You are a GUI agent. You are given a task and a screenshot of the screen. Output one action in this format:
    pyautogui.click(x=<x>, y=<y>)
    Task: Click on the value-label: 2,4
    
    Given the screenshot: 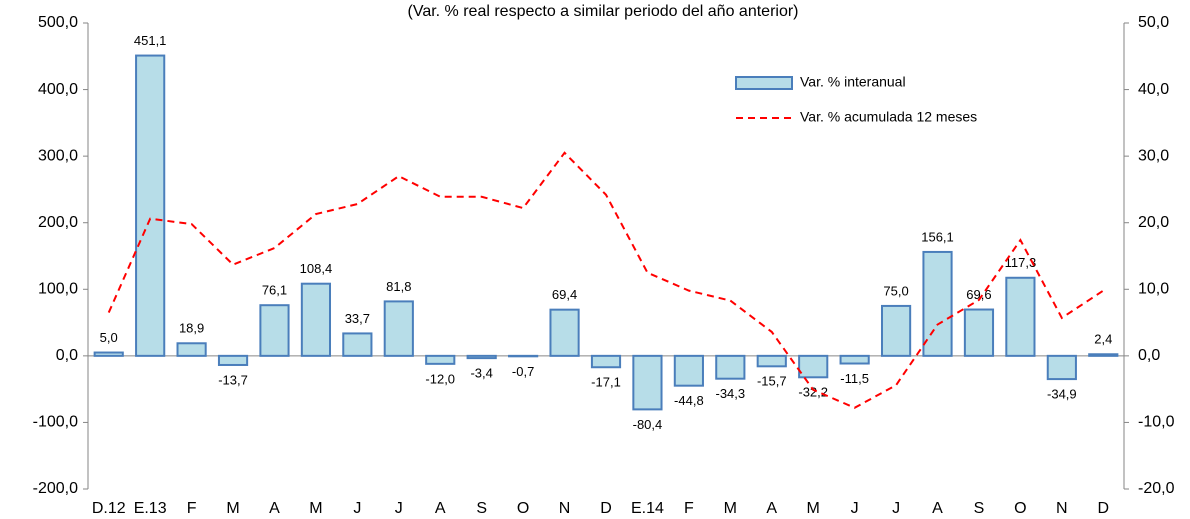 What is the action you would take?
    pyautogui.click(x=1103, y=339)
    